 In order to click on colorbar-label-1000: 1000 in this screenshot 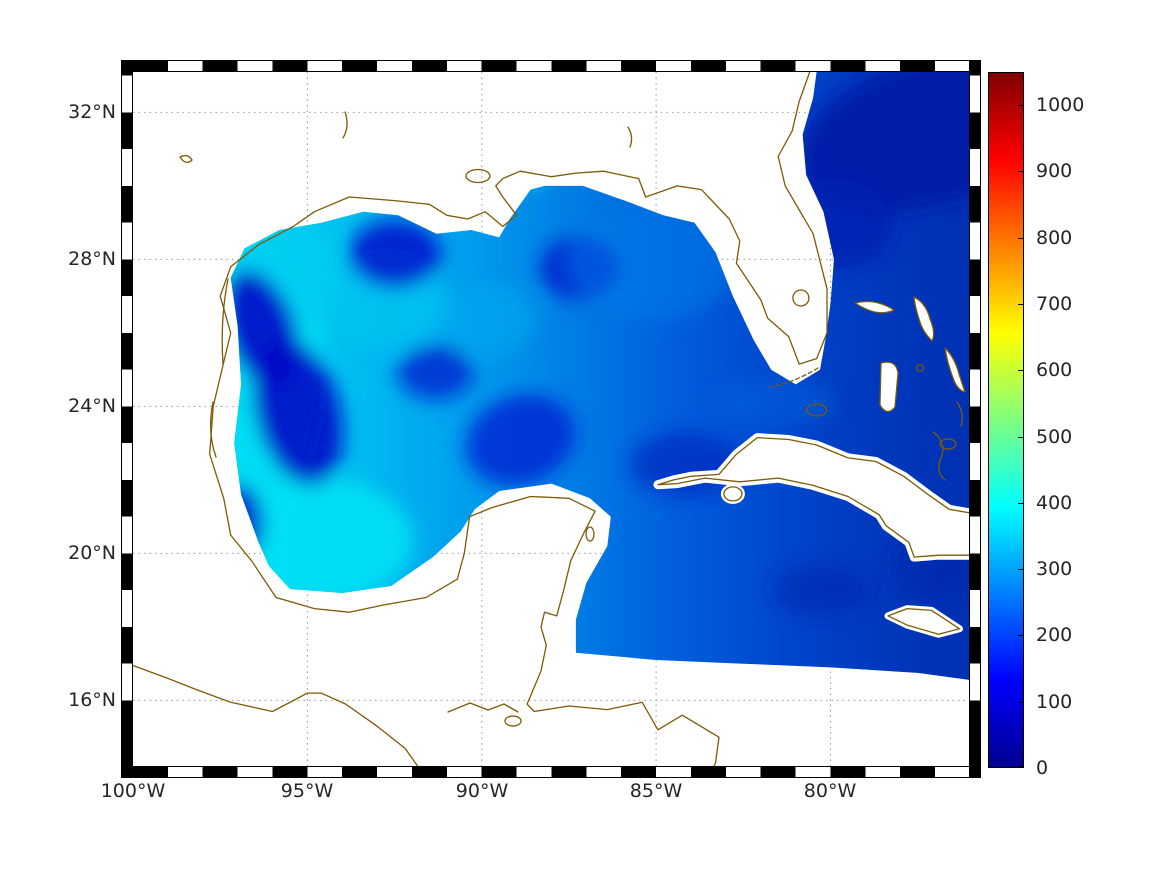, I will do `click(1060, 105)`.